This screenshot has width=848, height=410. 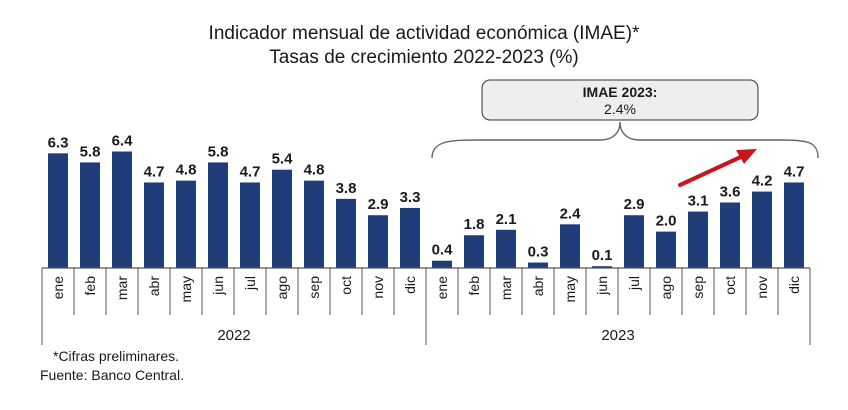 I want to click on bar-2023-abr, so click(x=538, y=265).